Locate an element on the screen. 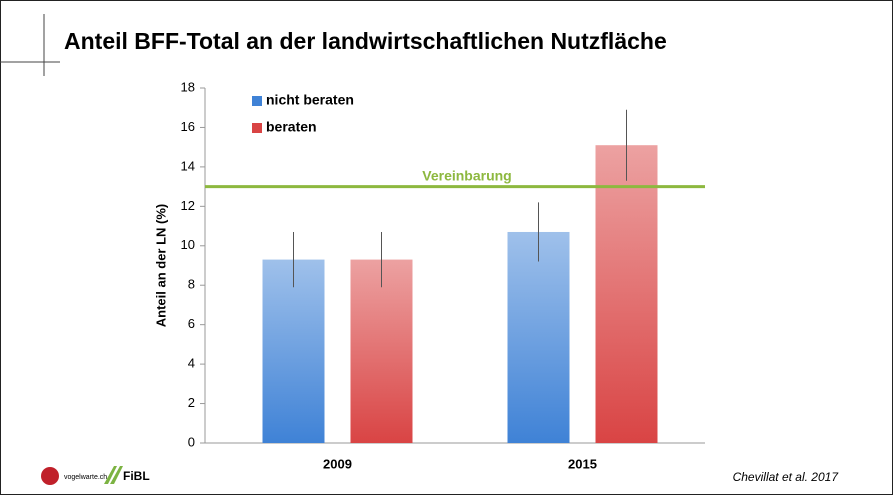 This screenshot has width=895, height=497. y-tick-label: 6 is located at coordinates (191, 323).